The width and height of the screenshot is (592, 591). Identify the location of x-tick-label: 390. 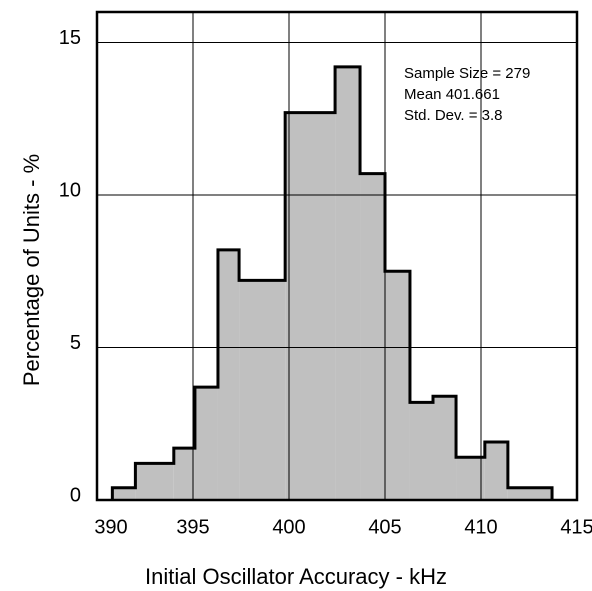
(110, 527).